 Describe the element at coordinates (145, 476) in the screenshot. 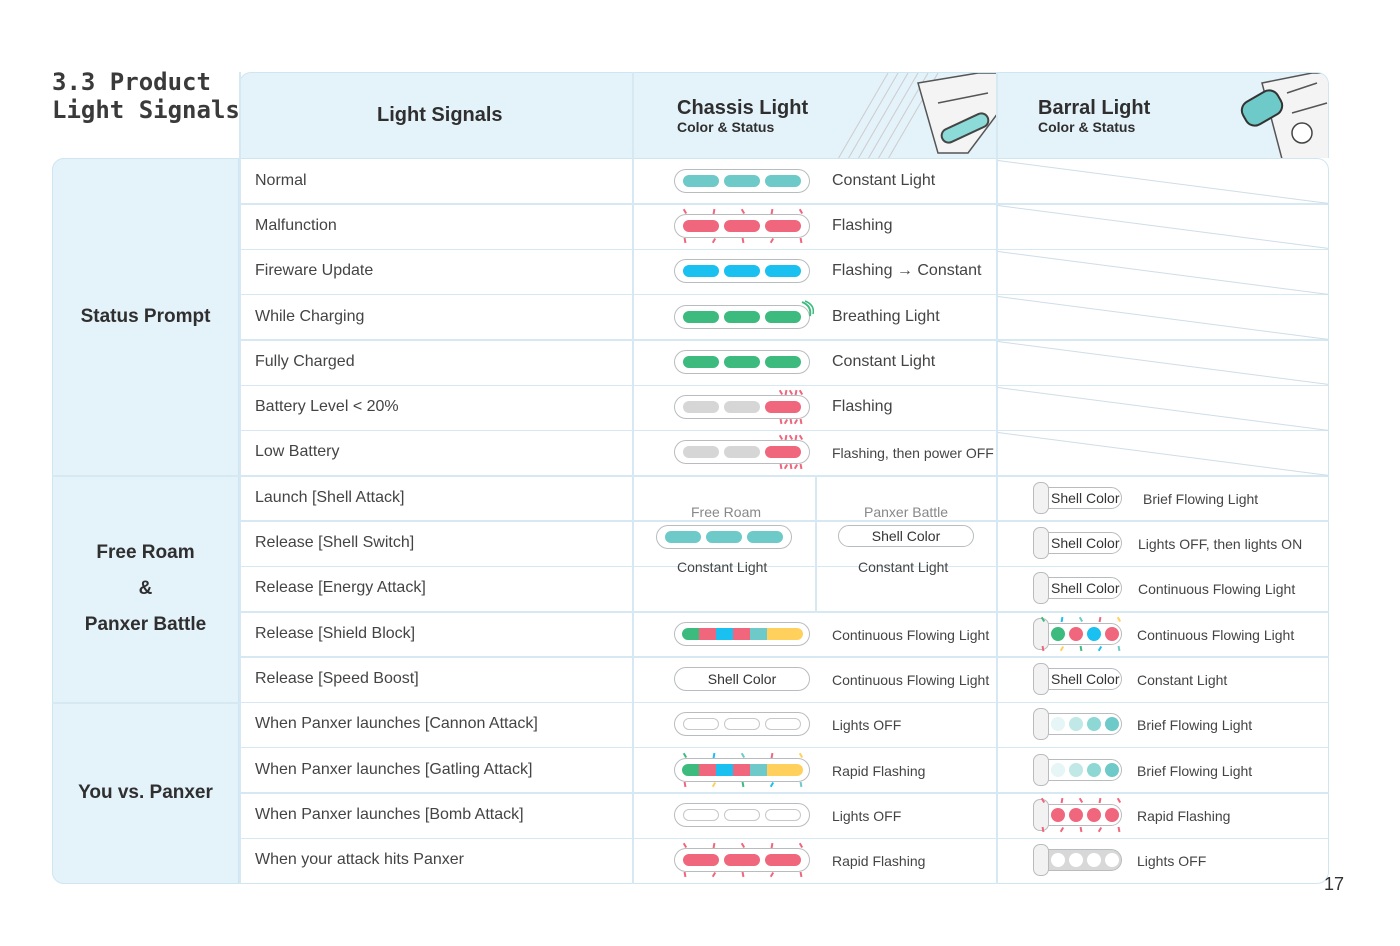

I see `group-divider` at that location.